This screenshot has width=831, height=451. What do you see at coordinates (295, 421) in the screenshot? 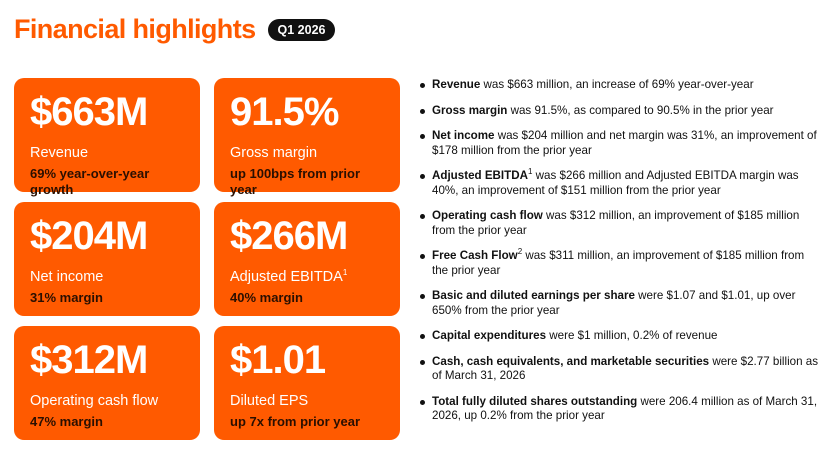
I see `metric-subtext: up 7x from prior year` at bounding box center [295, 421].